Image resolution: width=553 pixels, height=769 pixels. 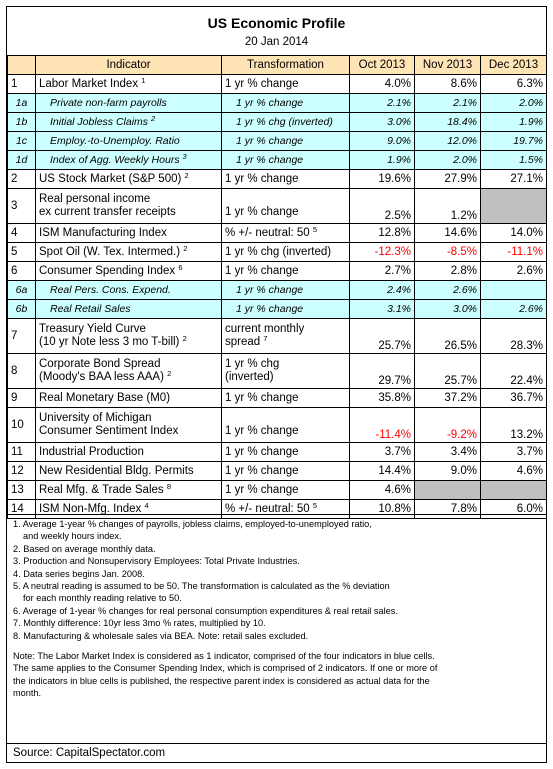 I want to click on value-oct: 3.0%, so click(x=382, y=122).